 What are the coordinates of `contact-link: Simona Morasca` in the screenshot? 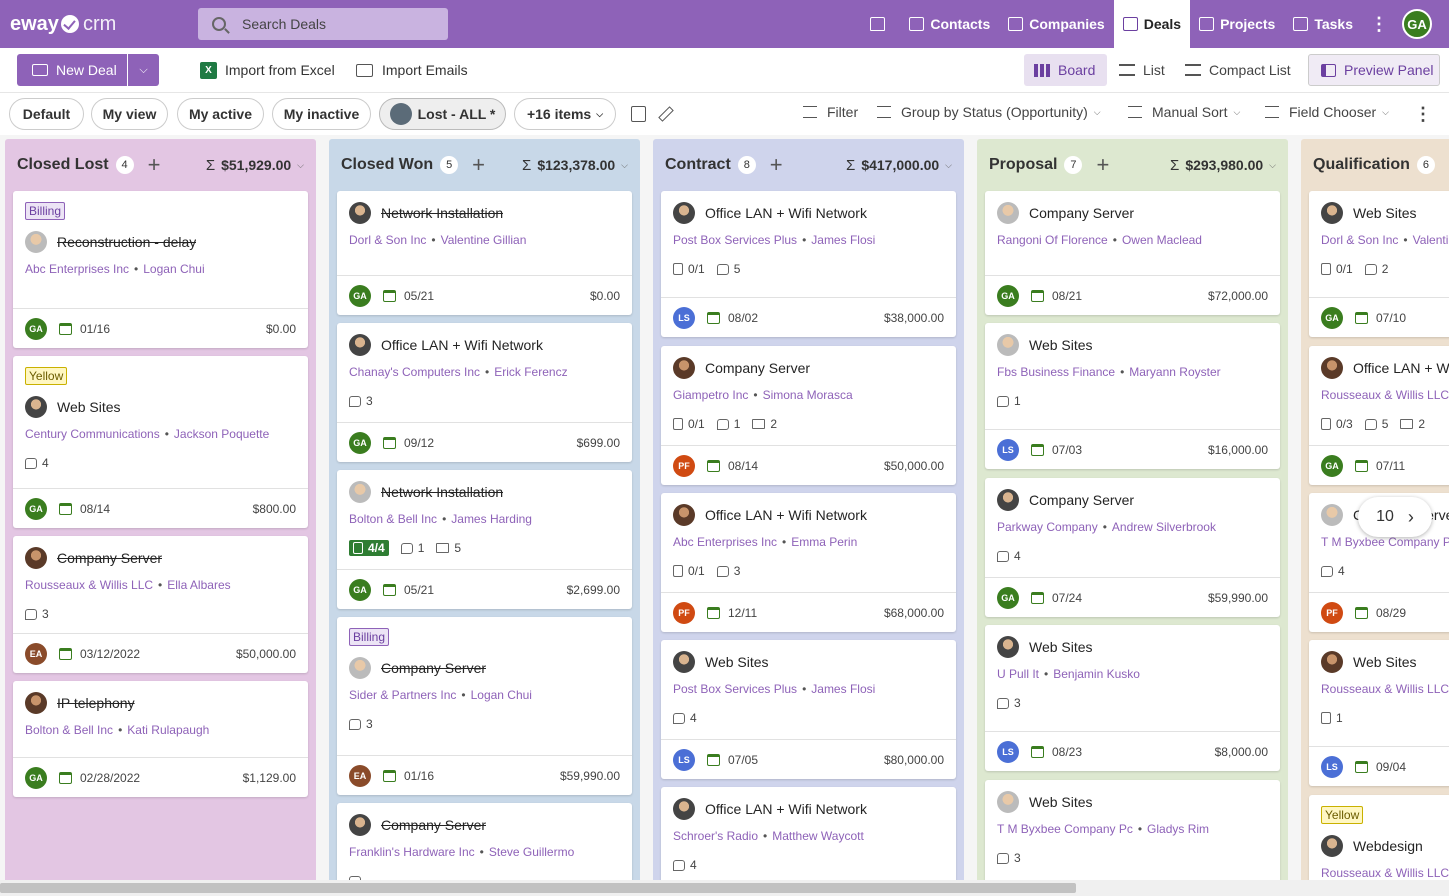 It's located at (807, 395).